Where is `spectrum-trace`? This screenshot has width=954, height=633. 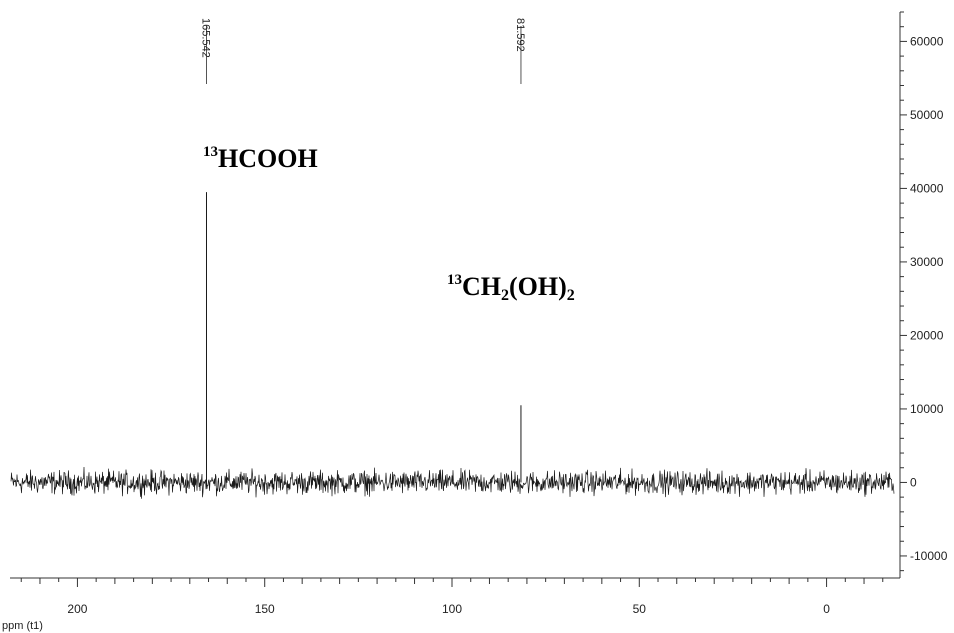 spectrum-trace is located at coordinates (452, 482).